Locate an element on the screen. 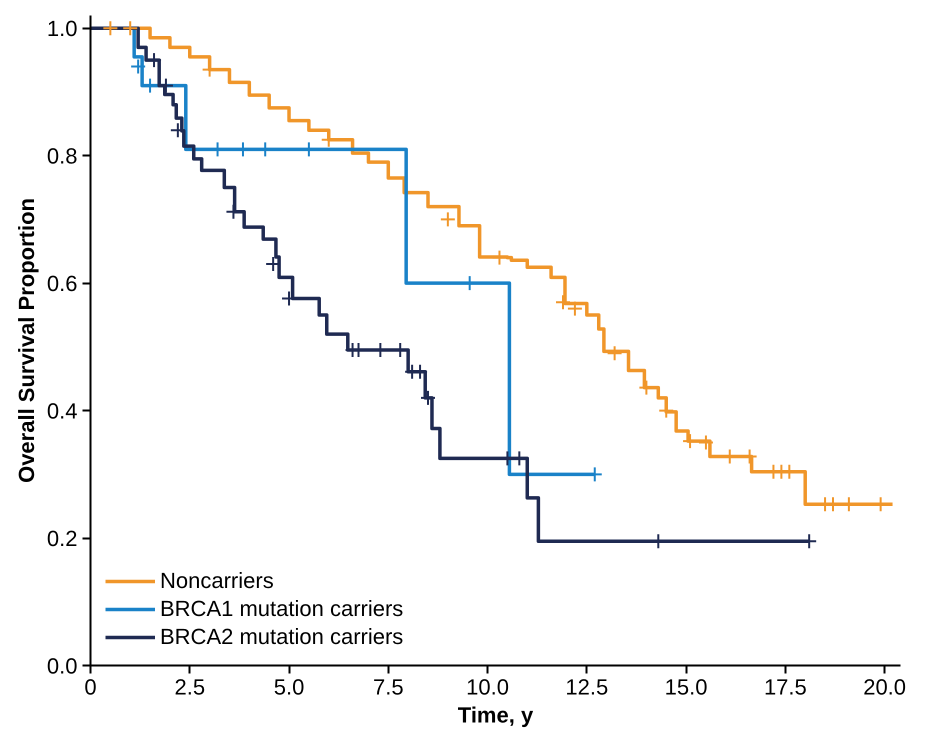  x-tick-label: 10.0 is located at coordinates (487, 687).